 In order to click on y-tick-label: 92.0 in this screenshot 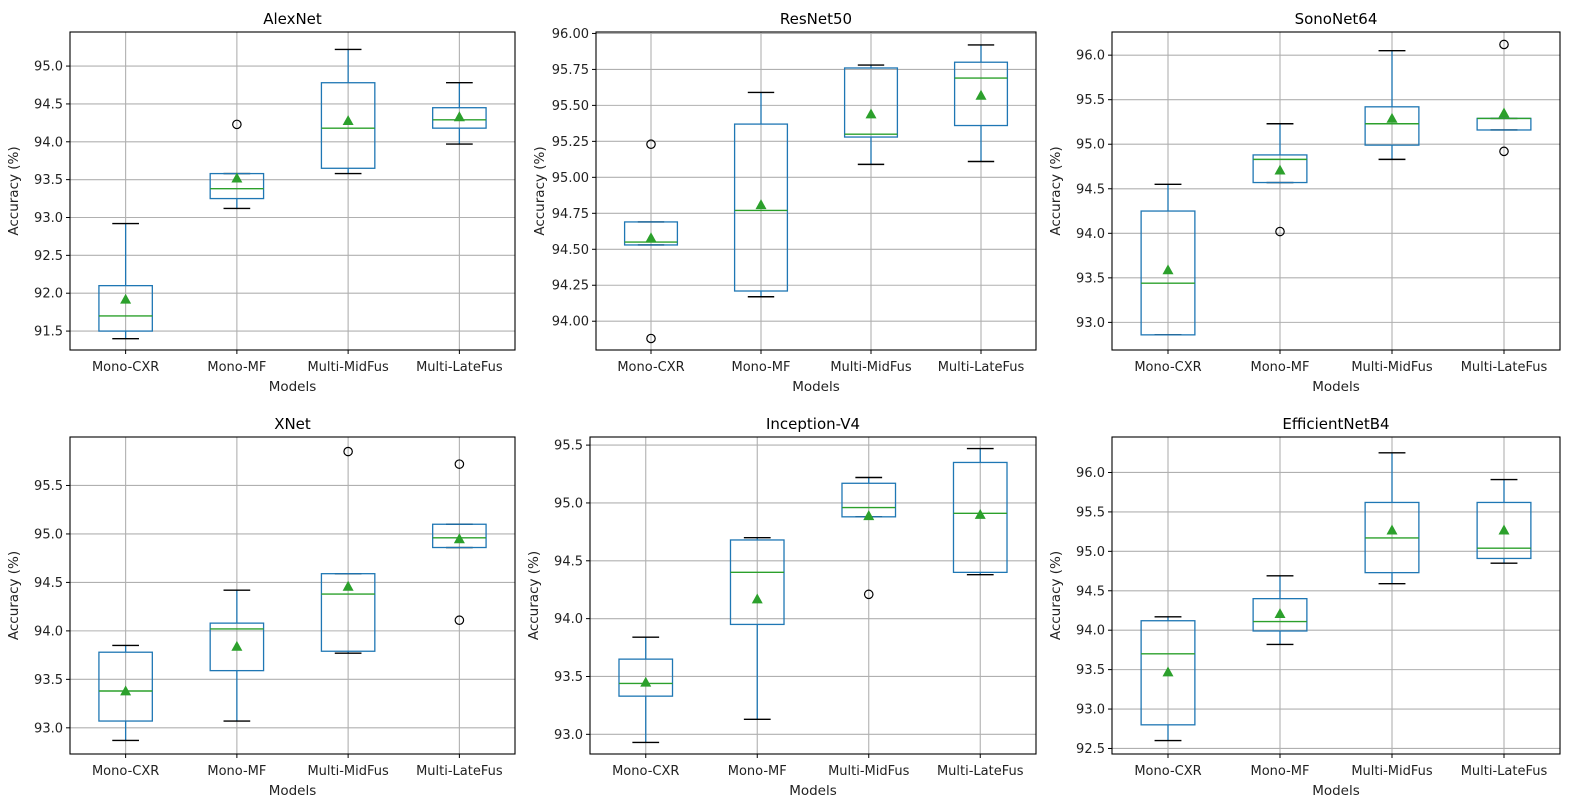, I will do `click(48, 294)`.